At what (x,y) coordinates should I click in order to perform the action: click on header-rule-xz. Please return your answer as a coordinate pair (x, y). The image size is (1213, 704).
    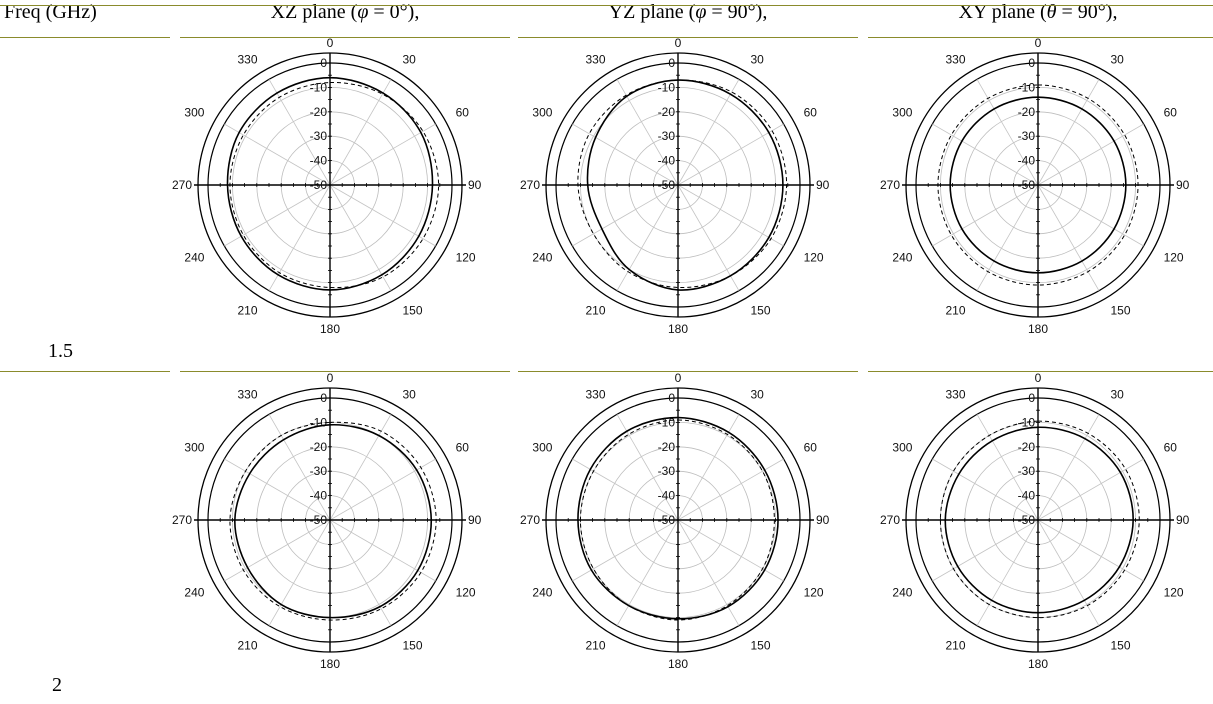
    Looking at the image, I should click on (345, 37).